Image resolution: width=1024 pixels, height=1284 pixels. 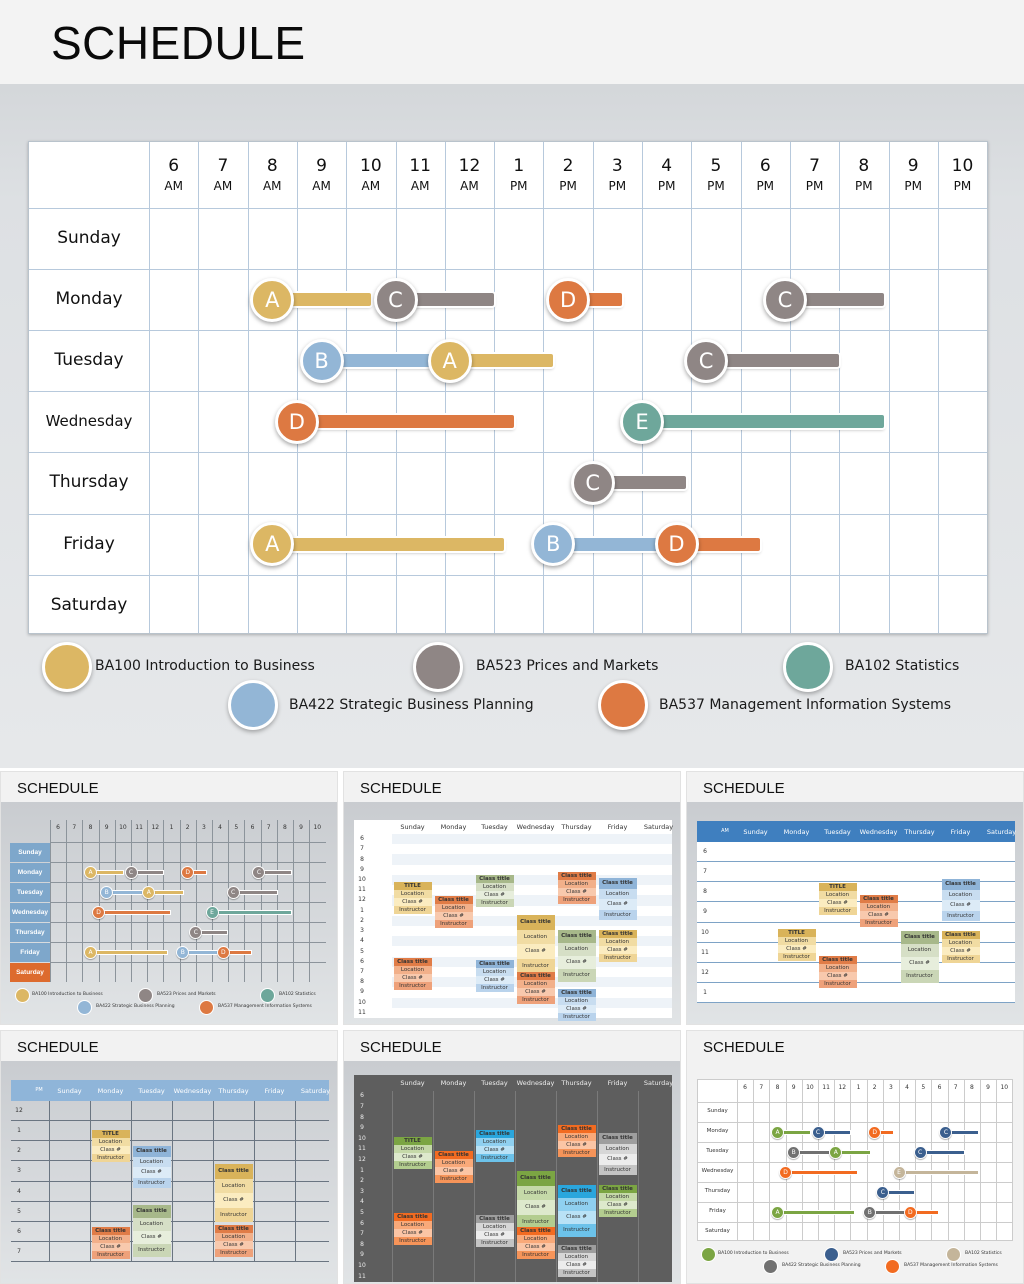 What do you see at coordinates (412, 827) in the screenshot?
I see `day-header-sunday: Sunday` at bounding box center [412, 827].